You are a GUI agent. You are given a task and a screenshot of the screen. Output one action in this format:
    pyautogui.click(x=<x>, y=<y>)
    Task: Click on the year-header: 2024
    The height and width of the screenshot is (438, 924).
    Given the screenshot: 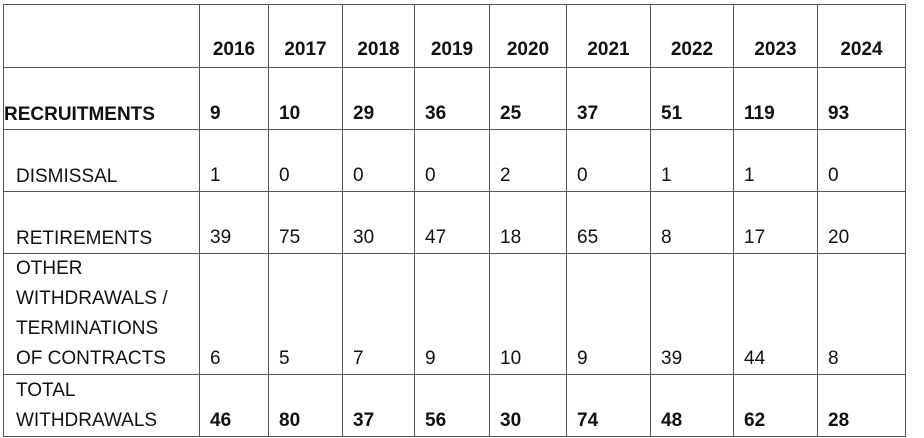 What is the action you would take?
    pyautogui.click(x=861, y=36)
    